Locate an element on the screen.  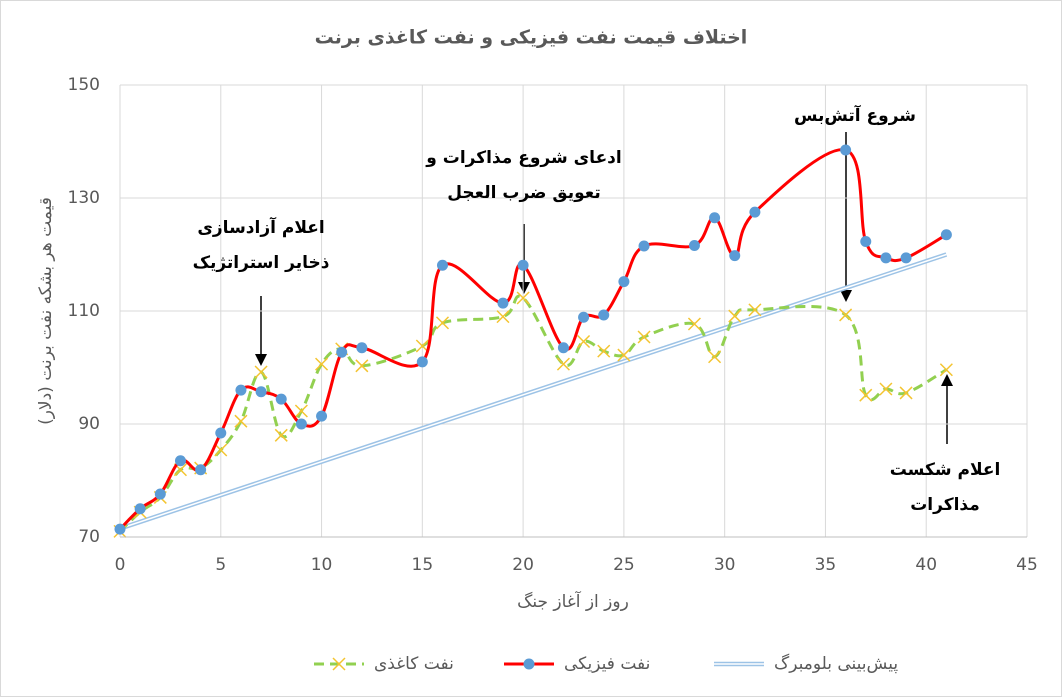
y-tick-label: 150 is located at coordinates (84, 85).